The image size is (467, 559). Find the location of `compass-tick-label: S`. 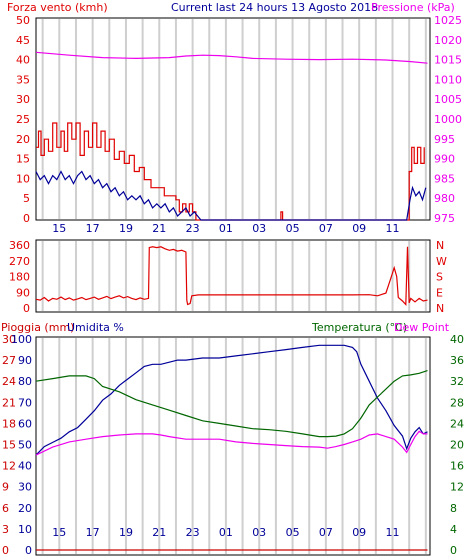

compass-tick-label: S is located at coordinates (439, 277).